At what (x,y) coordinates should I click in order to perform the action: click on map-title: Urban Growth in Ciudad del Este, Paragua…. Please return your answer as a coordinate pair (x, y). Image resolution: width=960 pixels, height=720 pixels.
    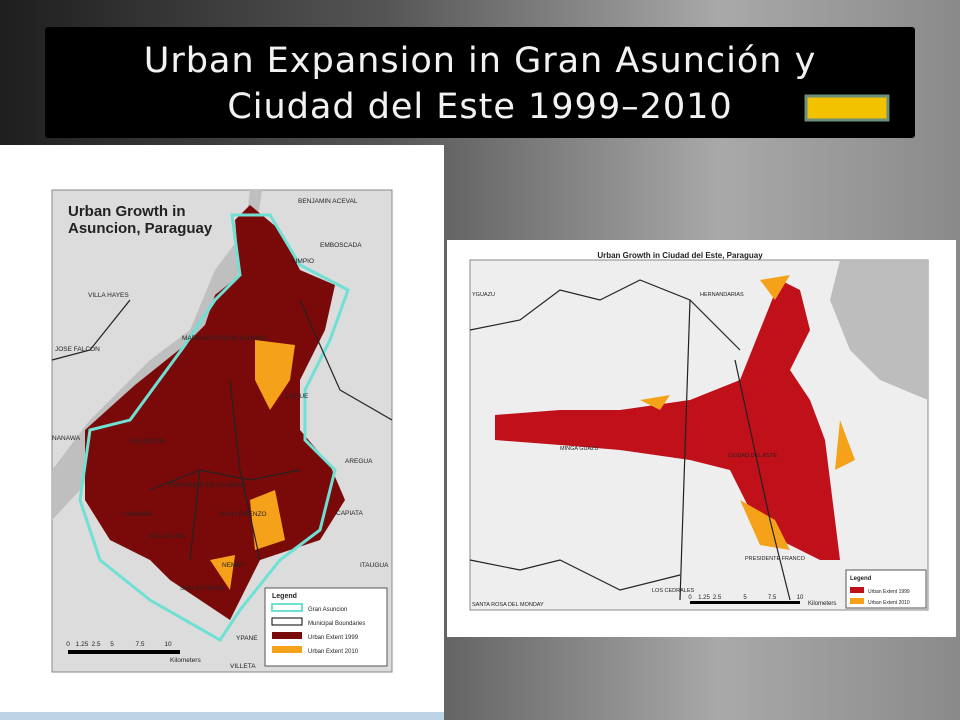
    Looking at the image, I should click on (680, 255).